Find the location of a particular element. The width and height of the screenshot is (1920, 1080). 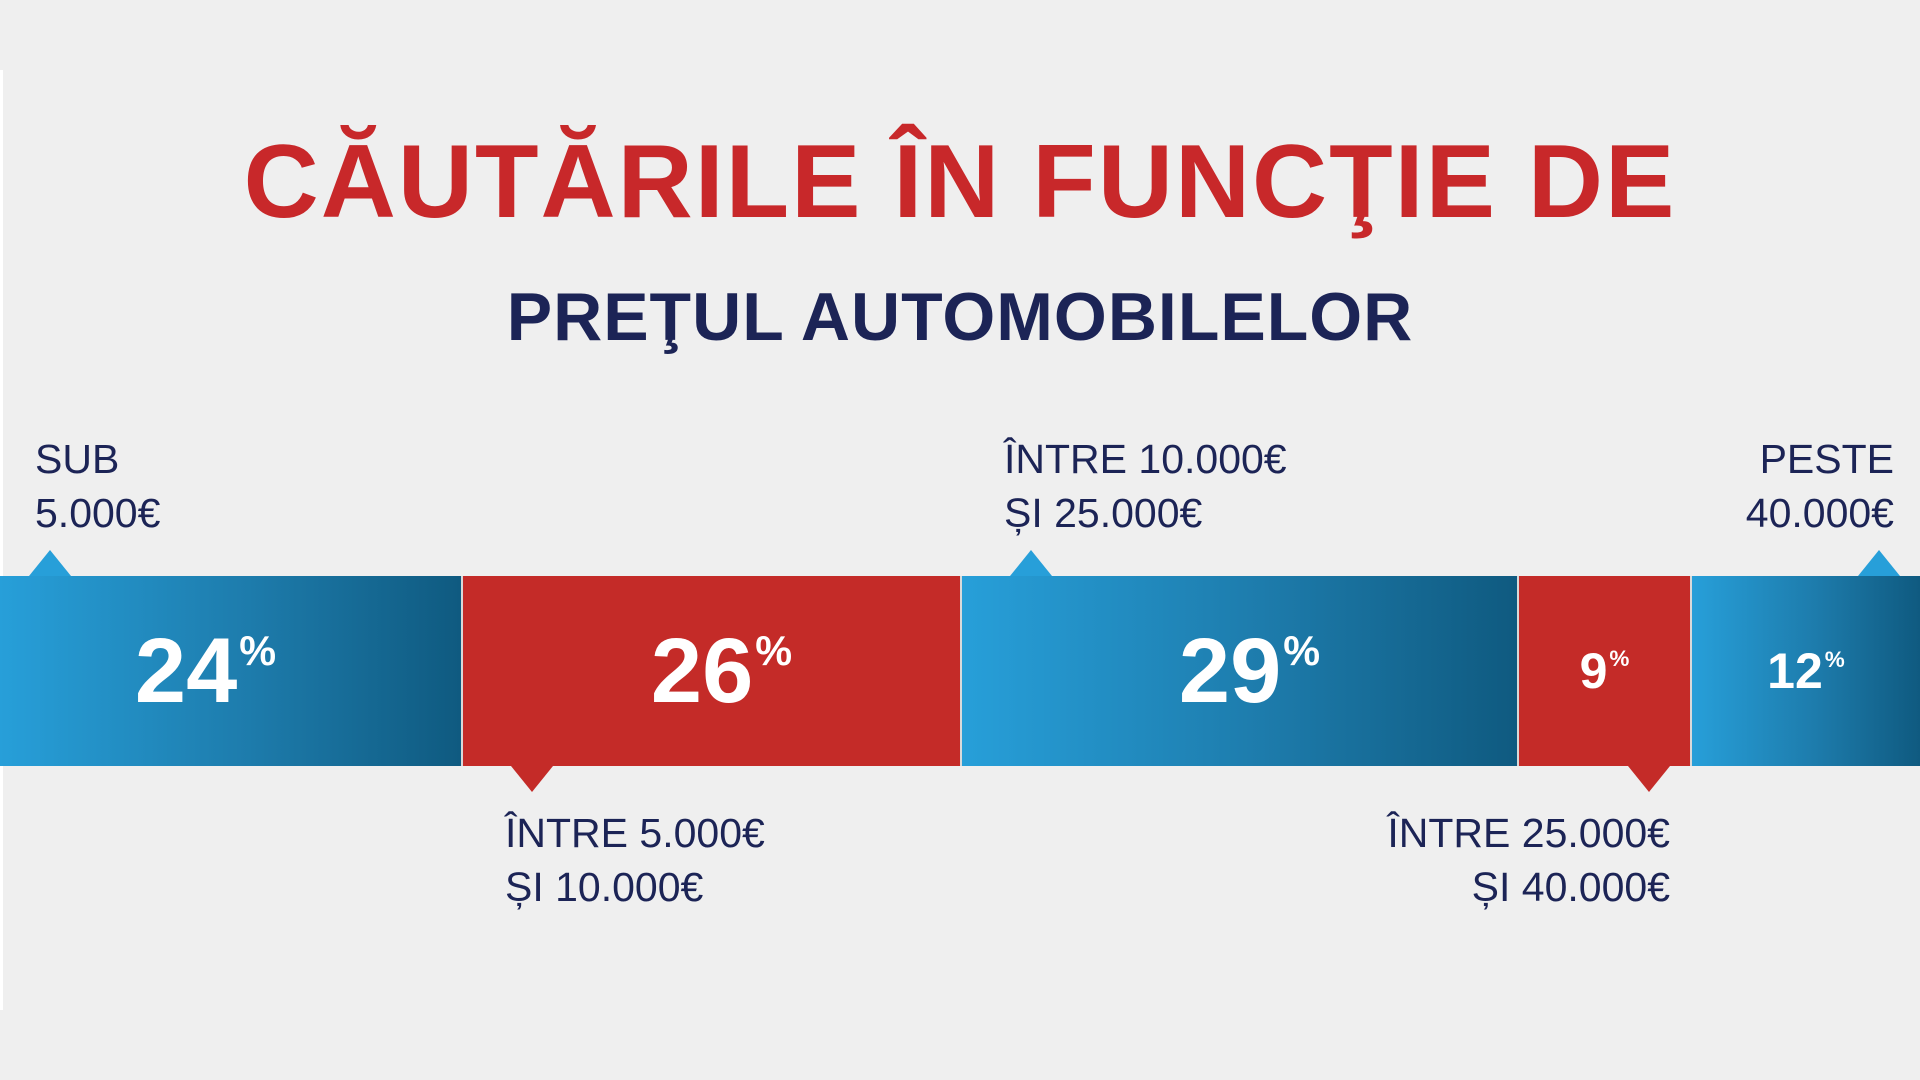

value-label-1: 24% is located at coordinates (205, 671).